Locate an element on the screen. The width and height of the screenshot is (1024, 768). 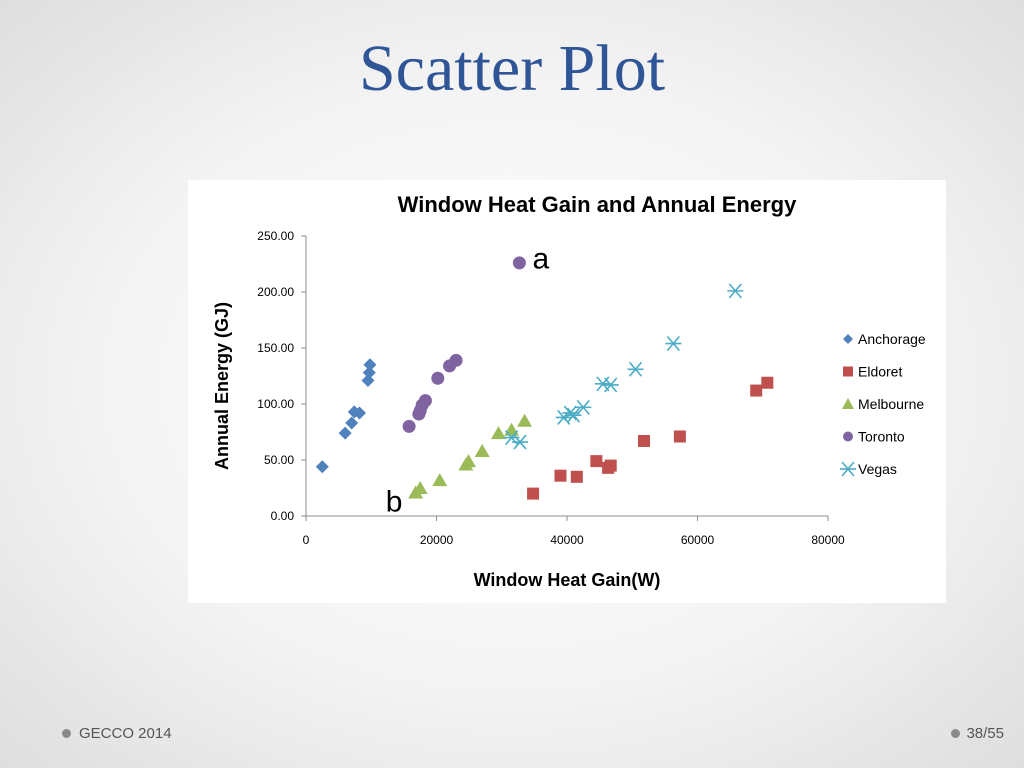
legend-label-vegas: Vegas is located at coordinates (877, 469).